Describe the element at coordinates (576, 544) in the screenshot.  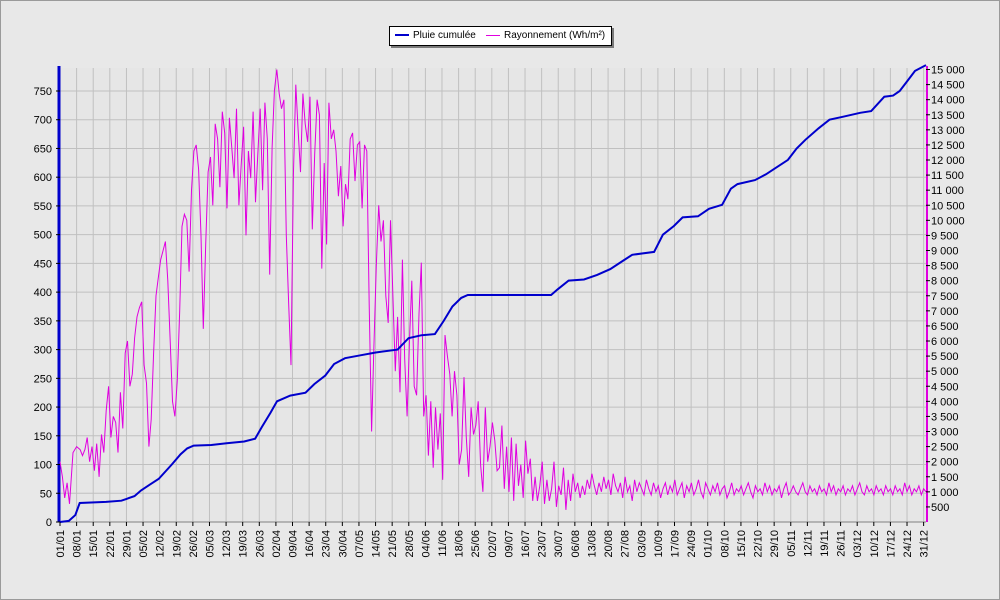
I see `x-axis-tick-label: 06/08` at that location.